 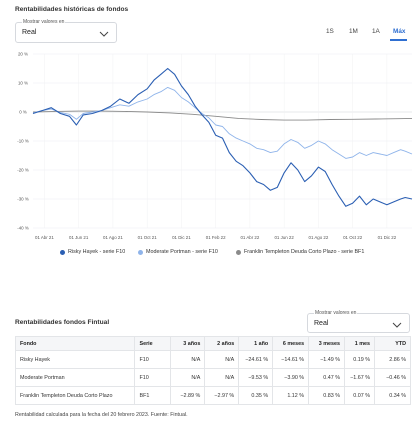 What do you see at coordinates (66, 31) in the screenshot?
I see `history-value-select: Mostrar valores en Real` at bounding box center [66, 31].